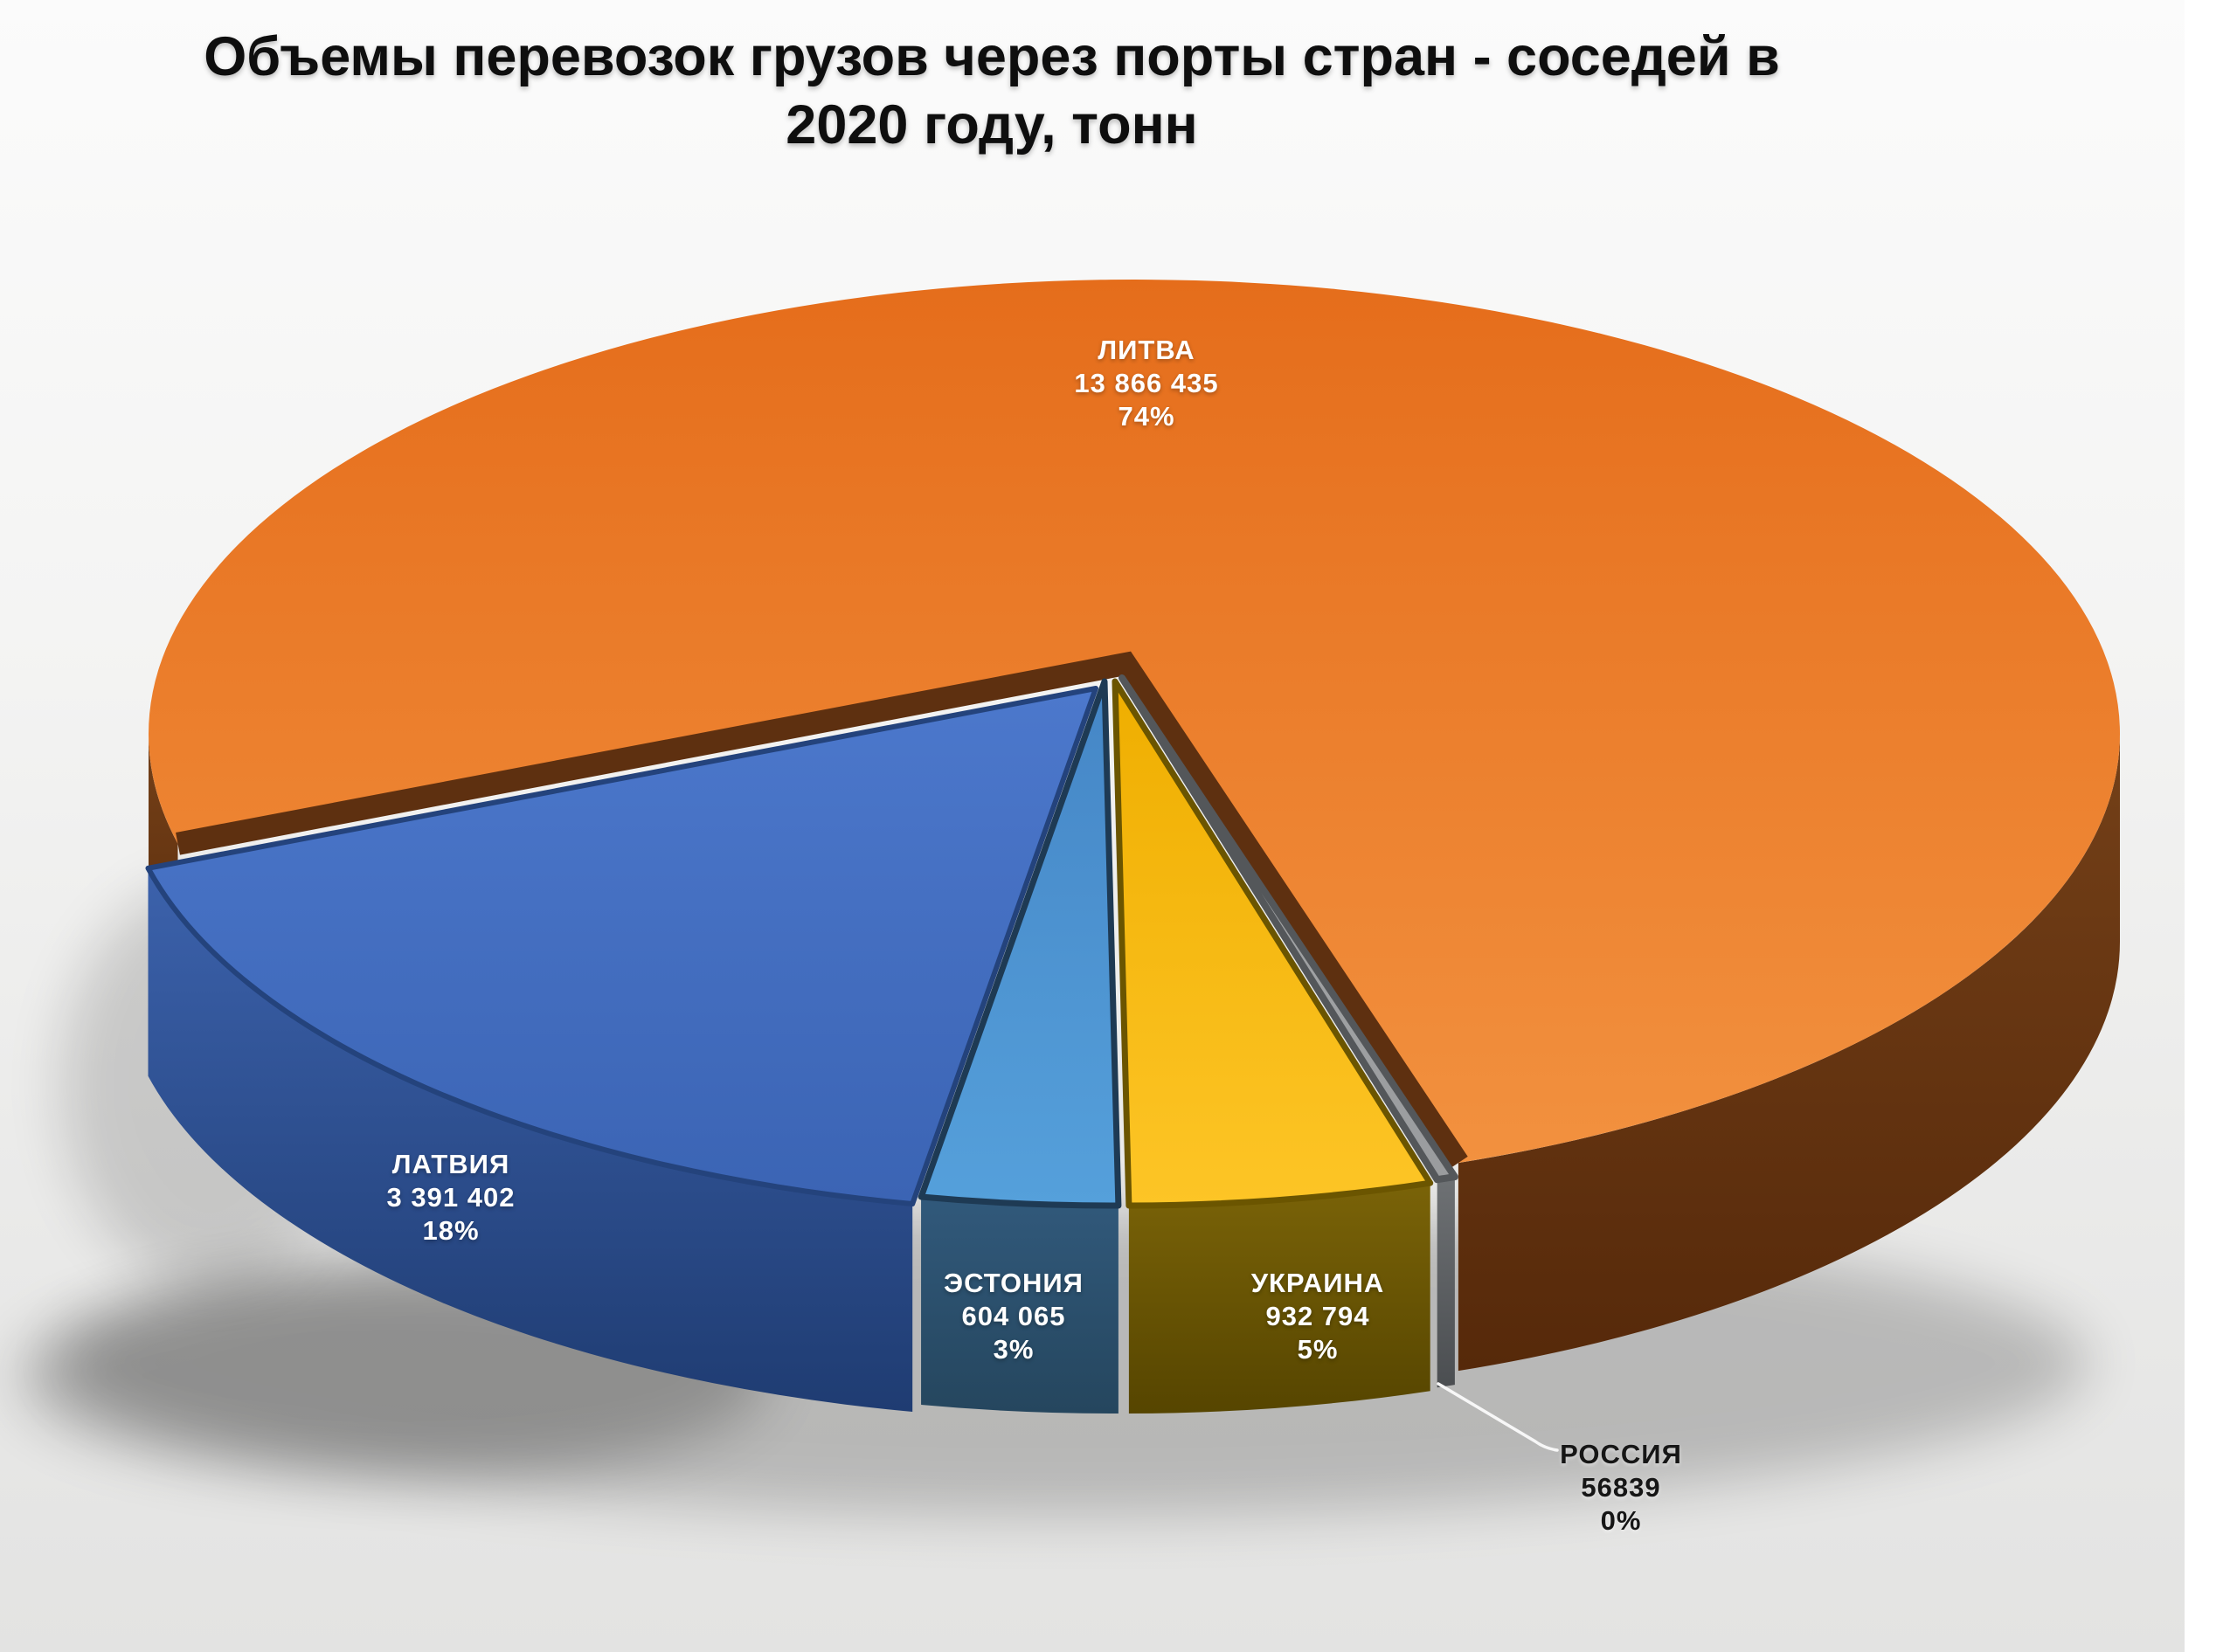 The image size is (2237, 1652). I want to click on slice-percent: 3%, so click(1014, 1349).